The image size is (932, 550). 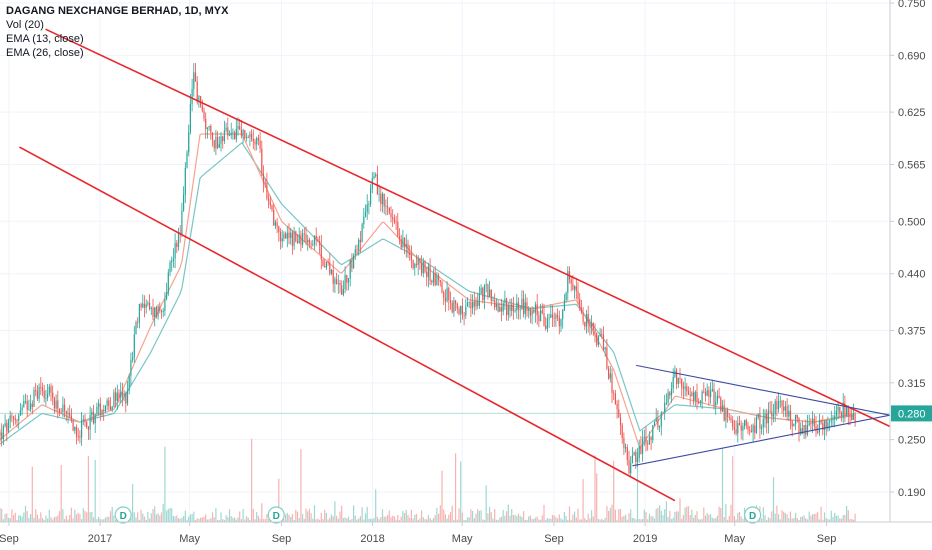 What do you see at coordinates (761, 440) in the screenshot?
I see `trendline-triangle-lower` at bounding box center [761, 440].